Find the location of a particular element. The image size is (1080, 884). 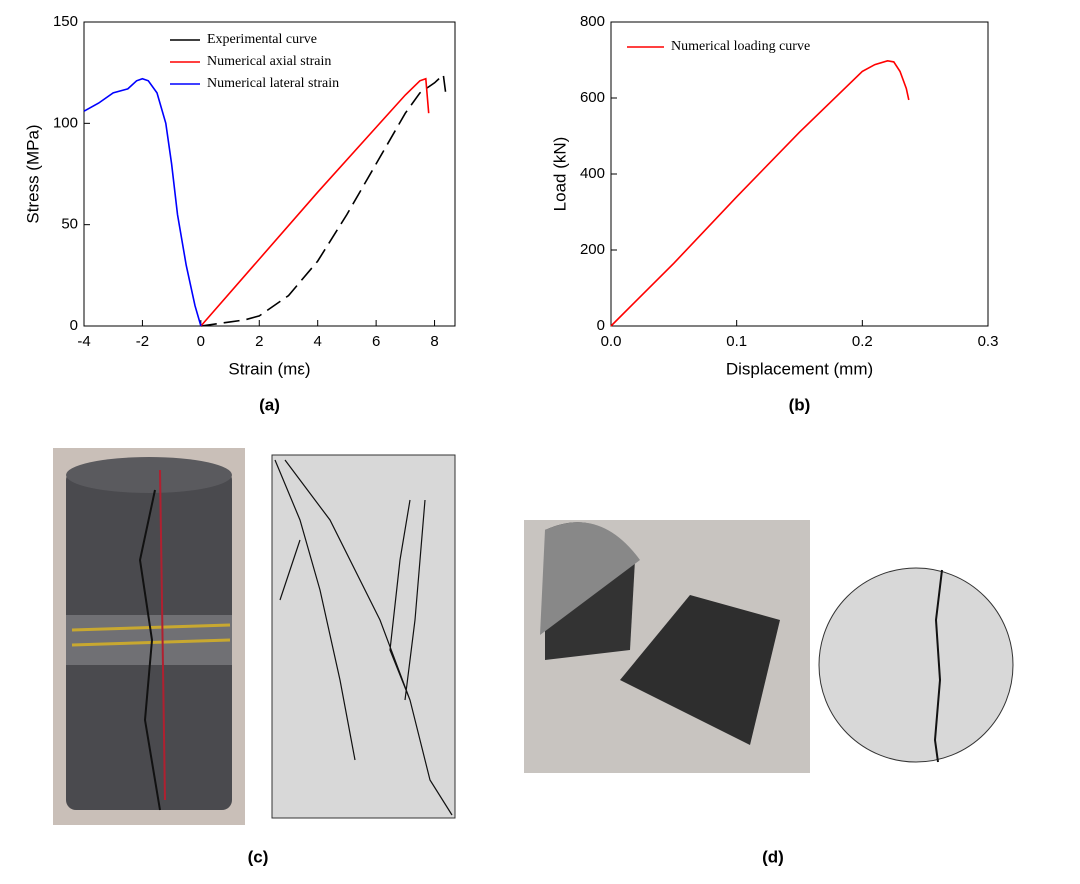

y-axis-label: Stress (MPa) is located at coordinates (32, 173).